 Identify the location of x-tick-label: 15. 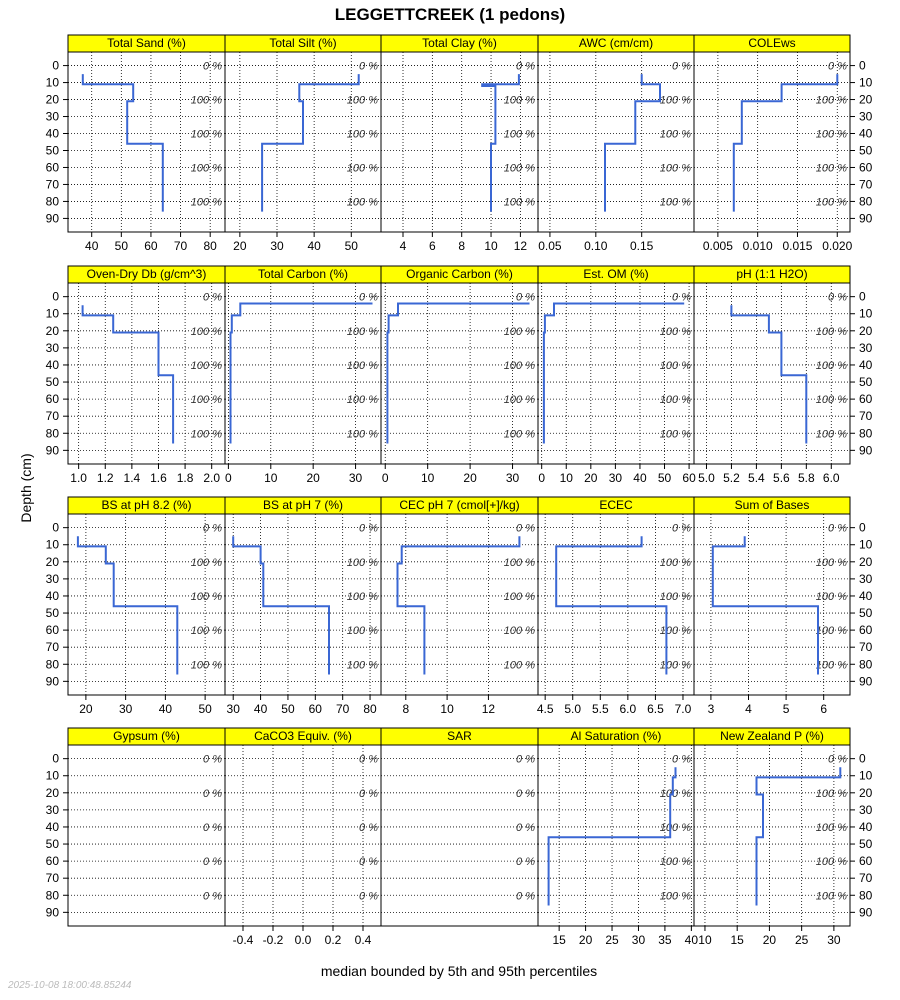
(738, 940).